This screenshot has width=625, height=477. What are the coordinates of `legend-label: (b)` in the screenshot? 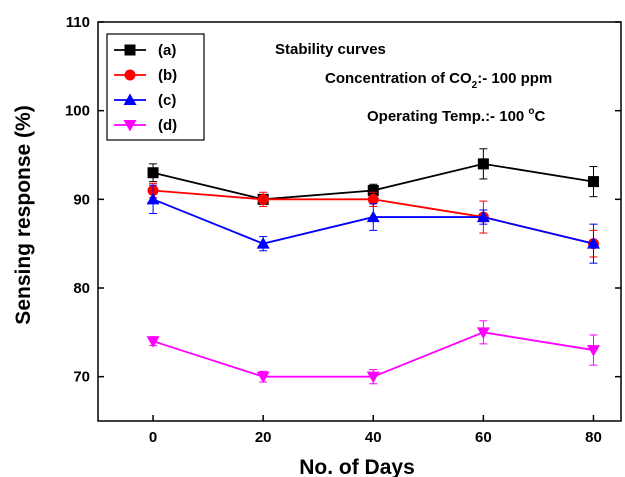 It's located at (167, 75).